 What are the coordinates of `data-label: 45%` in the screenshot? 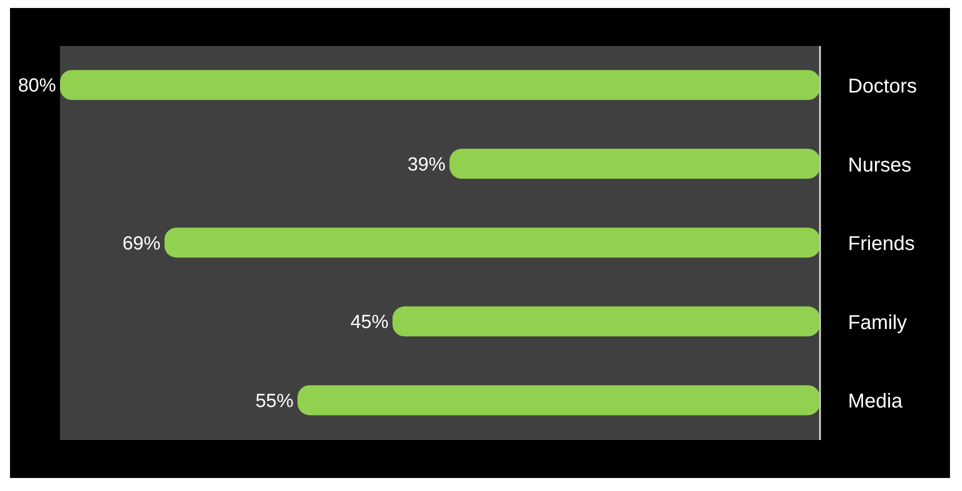 It's located at (369, 323).